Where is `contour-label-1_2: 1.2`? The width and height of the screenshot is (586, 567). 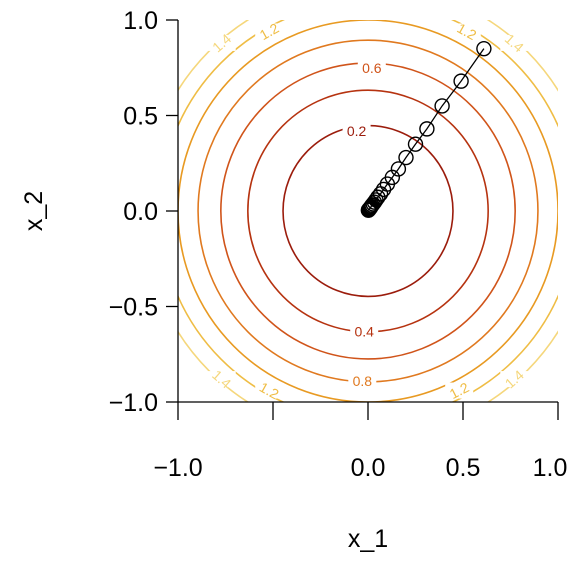
contour-label-1_2: 1.2 is located at coordinates (459, 390).